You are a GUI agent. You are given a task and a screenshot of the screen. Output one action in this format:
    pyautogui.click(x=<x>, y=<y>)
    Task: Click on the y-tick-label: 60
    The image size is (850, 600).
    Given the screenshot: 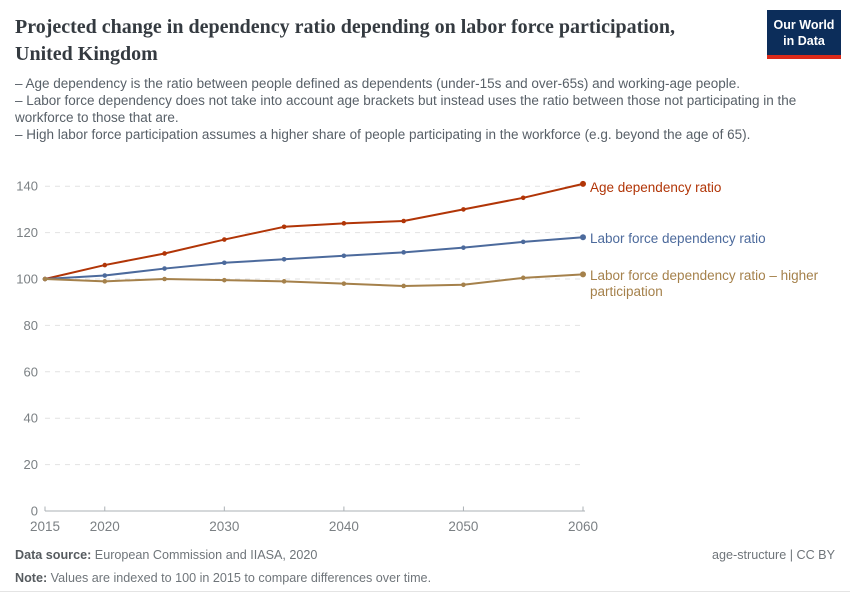 What is the action you would take?
    pyautogui.click(x=31, y=371)
    